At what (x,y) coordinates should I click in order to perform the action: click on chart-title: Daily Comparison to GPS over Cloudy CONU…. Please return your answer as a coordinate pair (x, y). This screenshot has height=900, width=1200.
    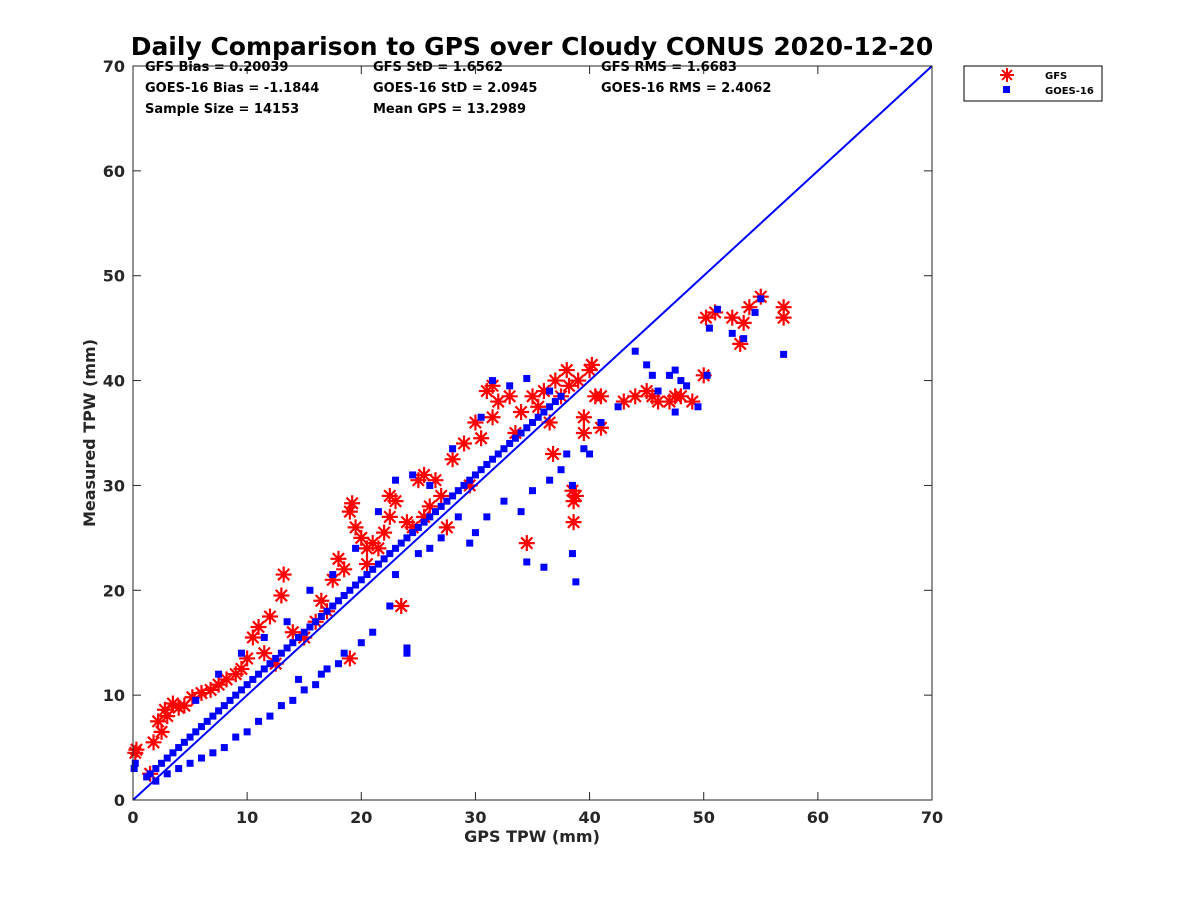
    Looking at the image, I should click on (532, 46).